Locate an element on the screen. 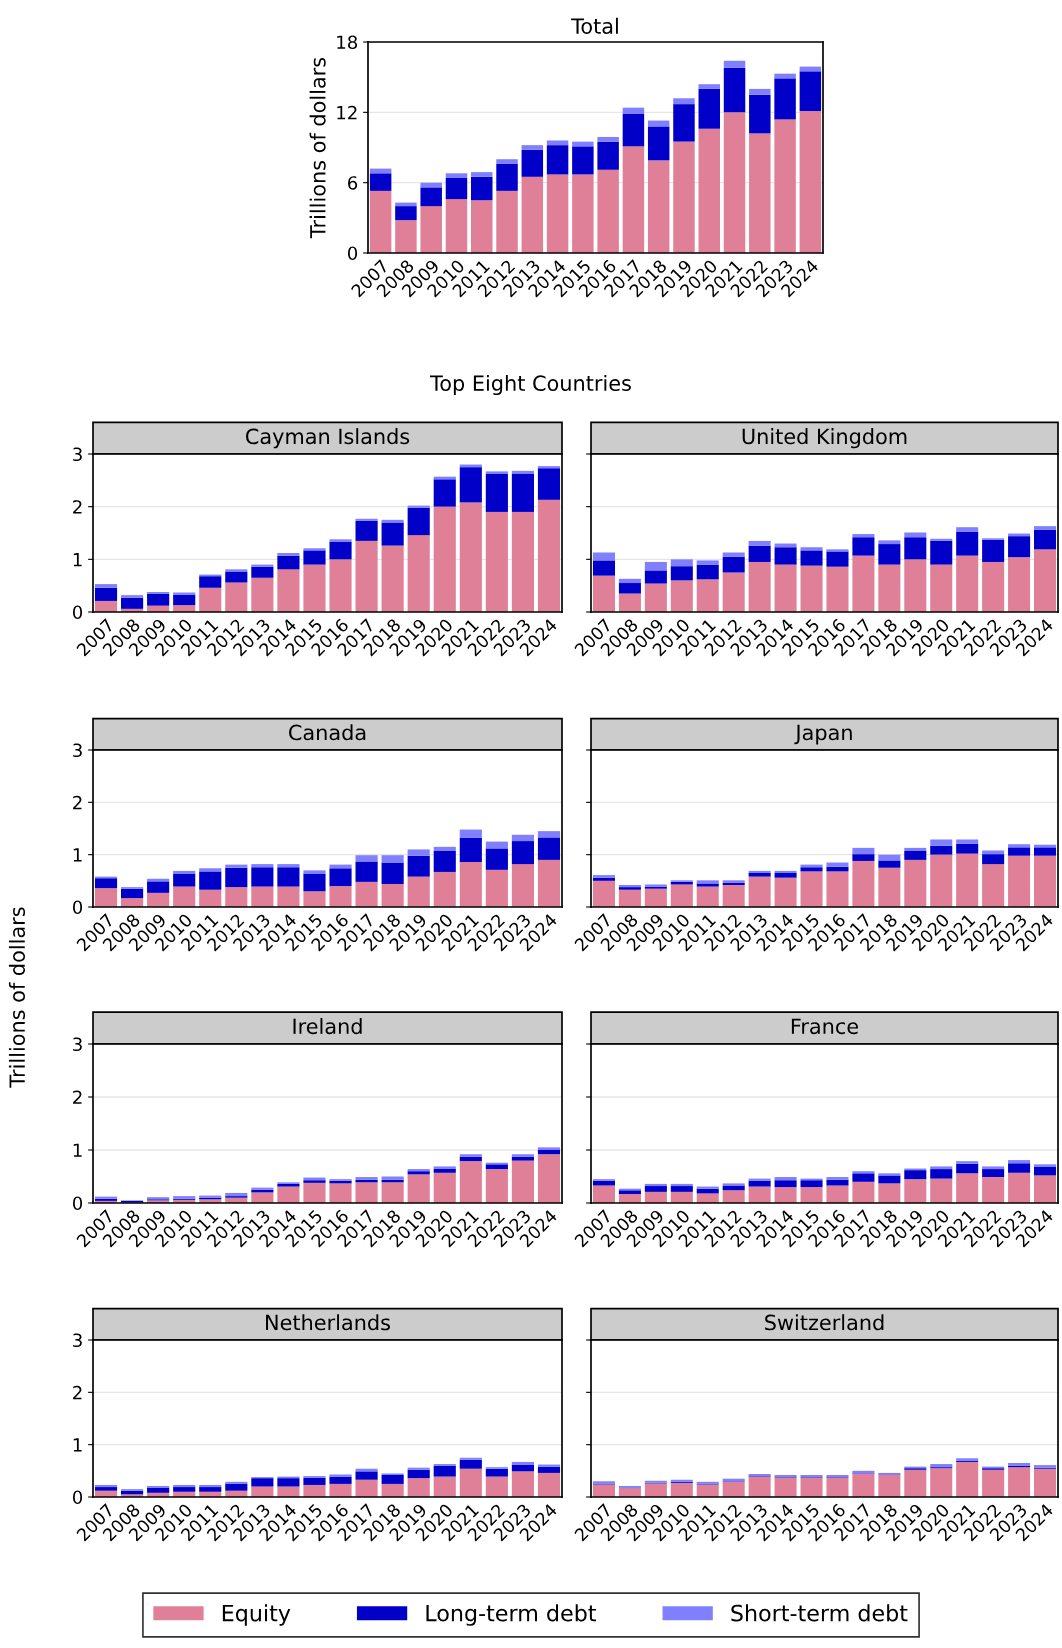  y-tick-label: 18 is located at coordinates (347, 42).